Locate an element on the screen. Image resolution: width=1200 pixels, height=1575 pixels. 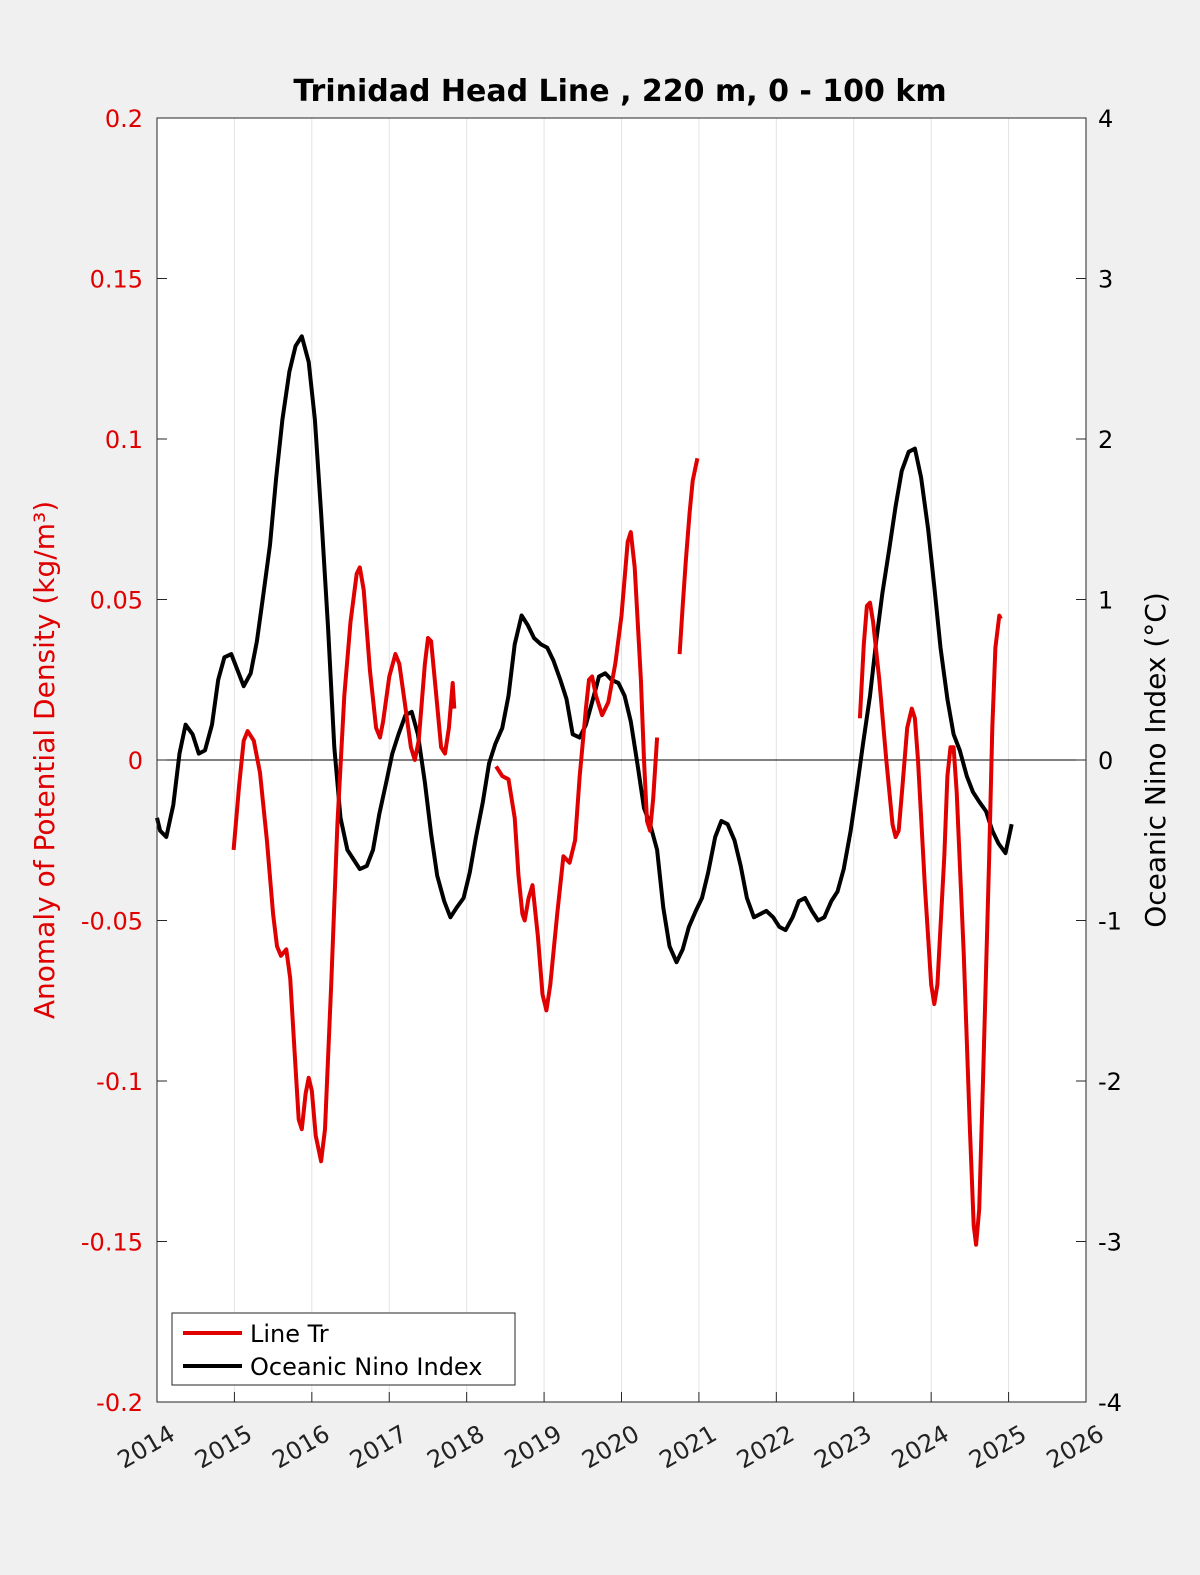
y-left-axis-label: Anomaly of Potential Density (kg/m³) is located at coordinates (44, 760).